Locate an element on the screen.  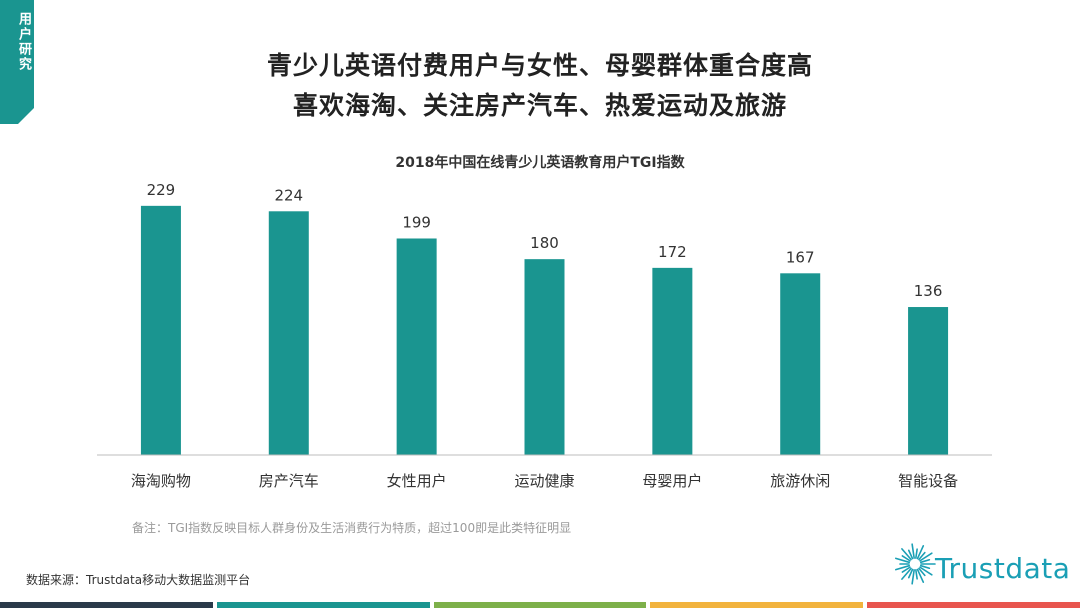
category-label-2: 女性用户 is located at coordinates (417, 481).